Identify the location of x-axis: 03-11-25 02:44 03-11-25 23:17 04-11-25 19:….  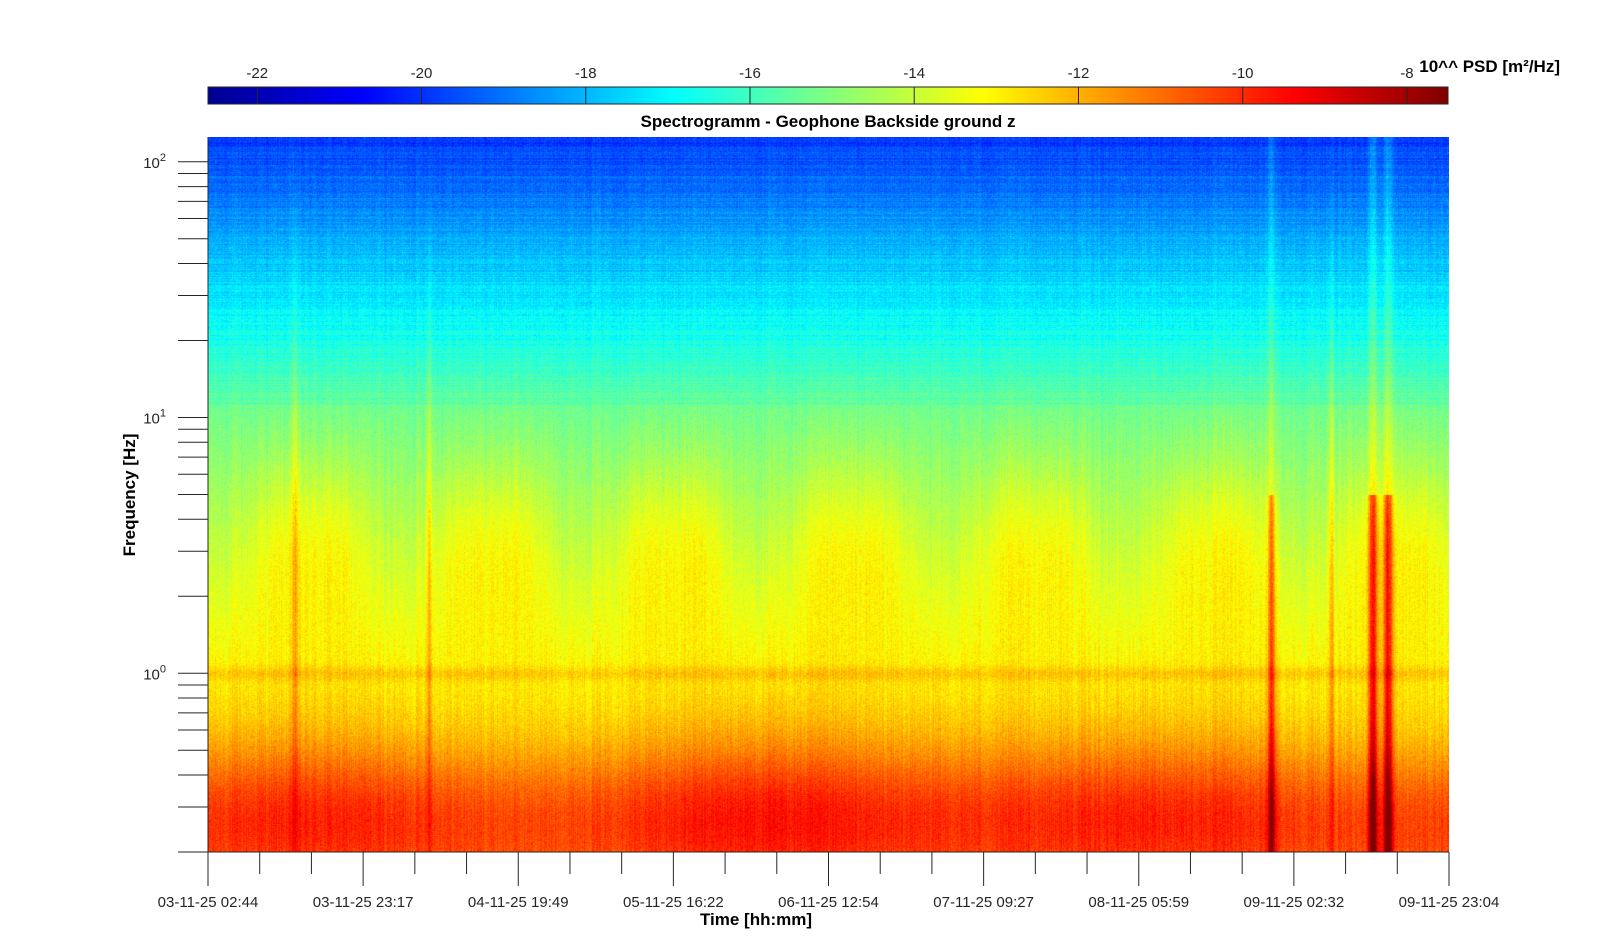
(829, 881).